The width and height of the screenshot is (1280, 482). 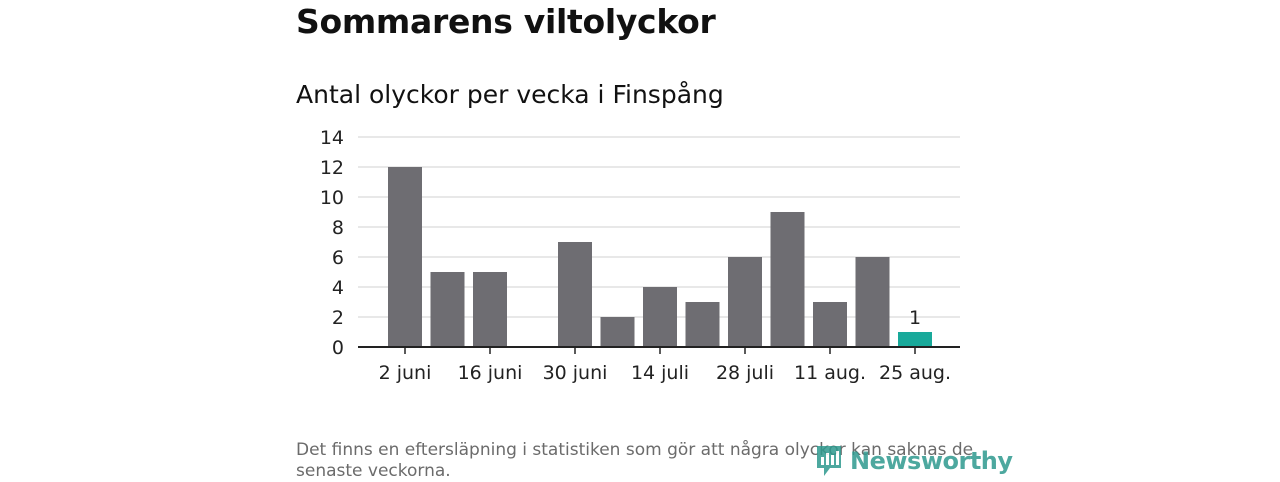 What do you see at coordinates (338, 288) in the screenshot?
I see `y-tick-label: 4` at bounding box center [338, 288].